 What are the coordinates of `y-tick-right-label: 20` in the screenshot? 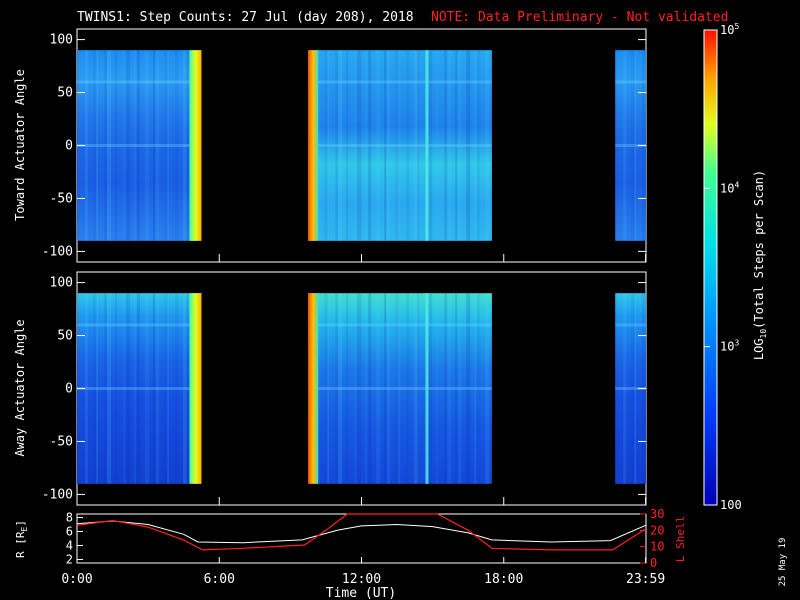 It's located at (657, 530).